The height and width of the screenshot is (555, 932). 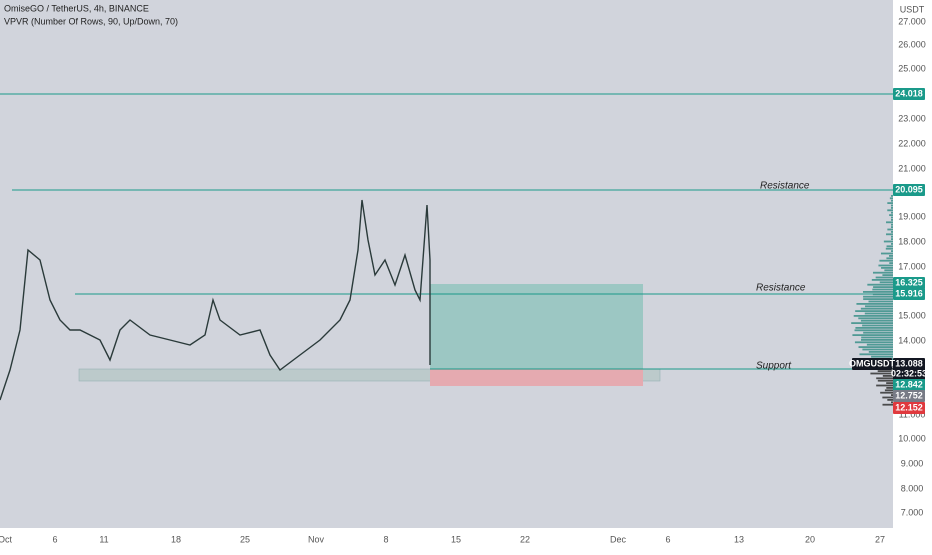 I want to click on date-label: 13, so click(x=739, y=539).